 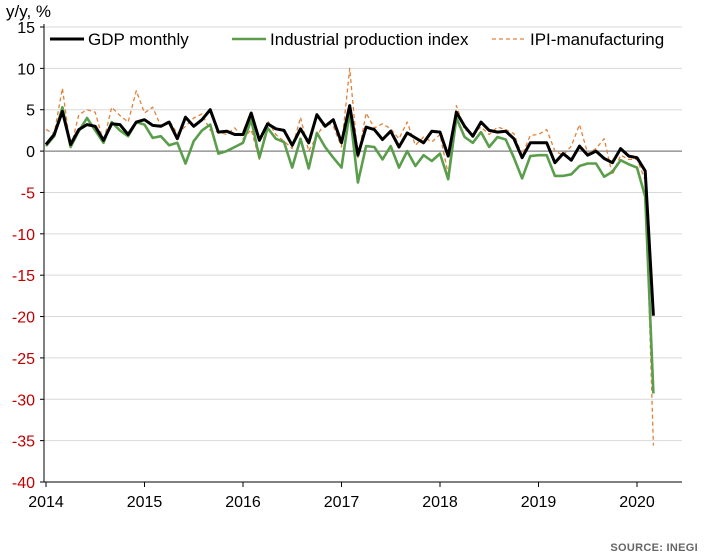 What do you see at coordinates (23, 276) in the screenshot?
I see `y-tick-label: -15` at bounding box center [23, 276].